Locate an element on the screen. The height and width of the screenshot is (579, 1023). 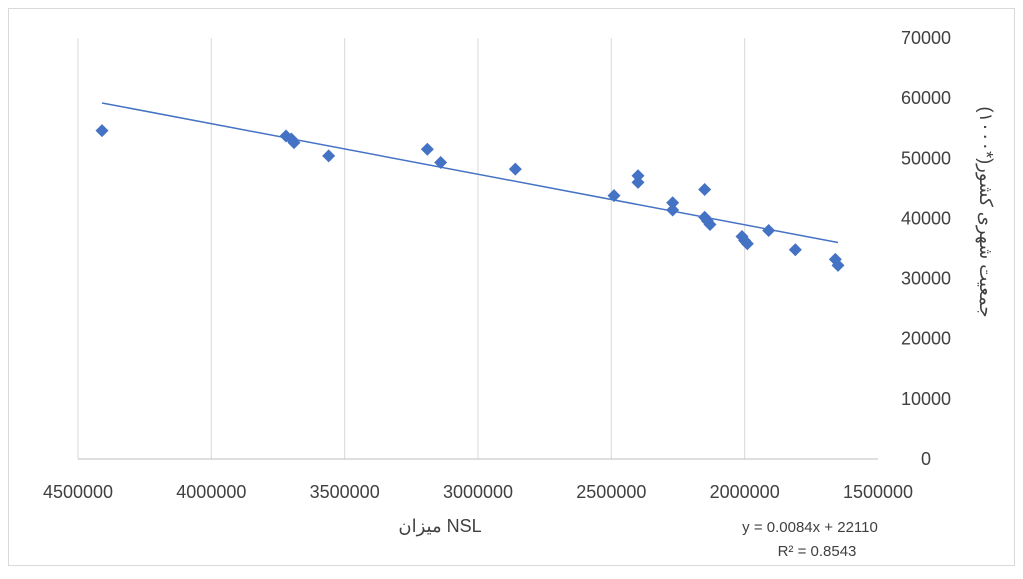
x-tick-label: 3000000 is located at coordinates (478, 492).